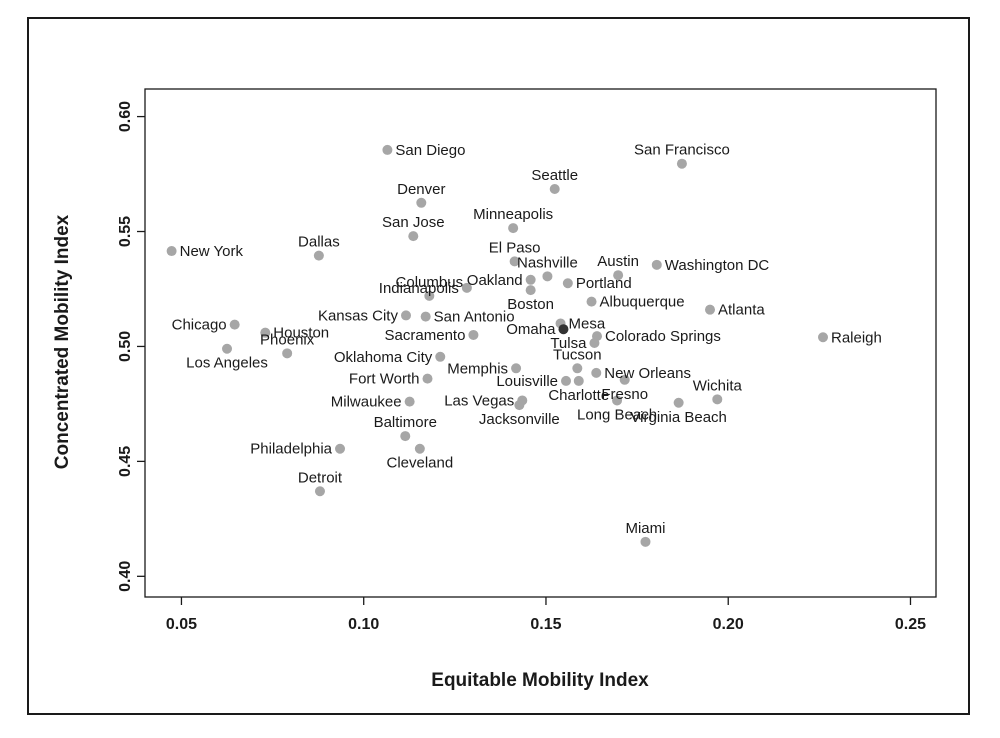 This screenshot has height=738, width=1000. I want to click on point-label: New Orleans, so click(647, 373).